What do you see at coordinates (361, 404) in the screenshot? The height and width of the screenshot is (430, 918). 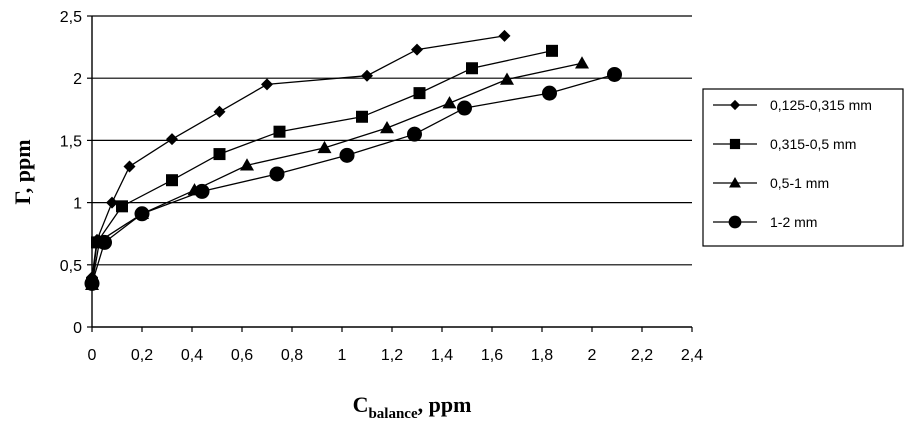 I see `x-axis-title-main: C` at bounding box center [361, 404].